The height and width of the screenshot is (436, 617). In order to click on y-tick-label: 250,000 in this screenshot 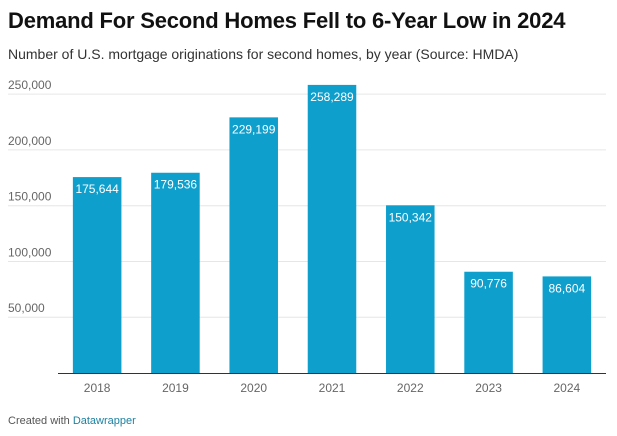, I will do `click(30, 85)`.